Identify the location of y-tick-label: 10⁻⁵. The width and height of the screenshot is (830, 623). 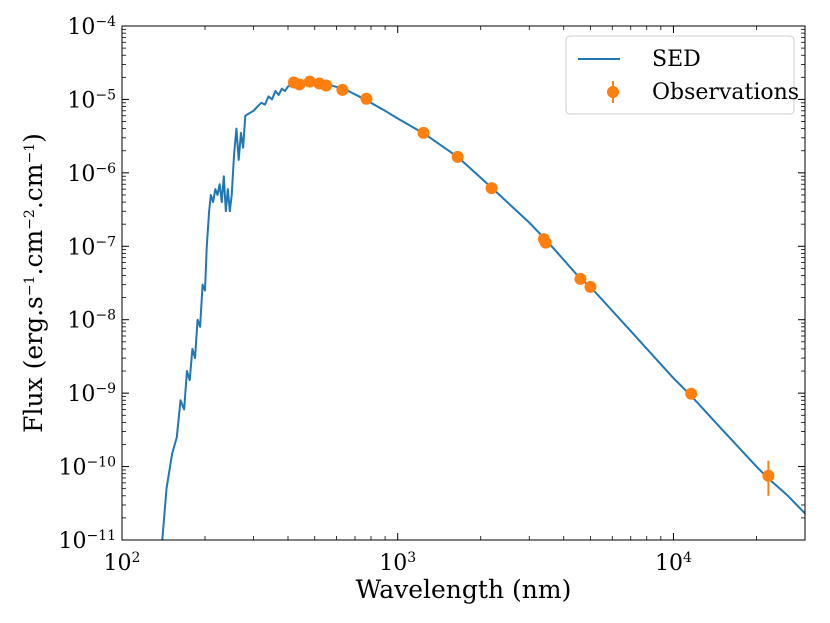
(91, 100).